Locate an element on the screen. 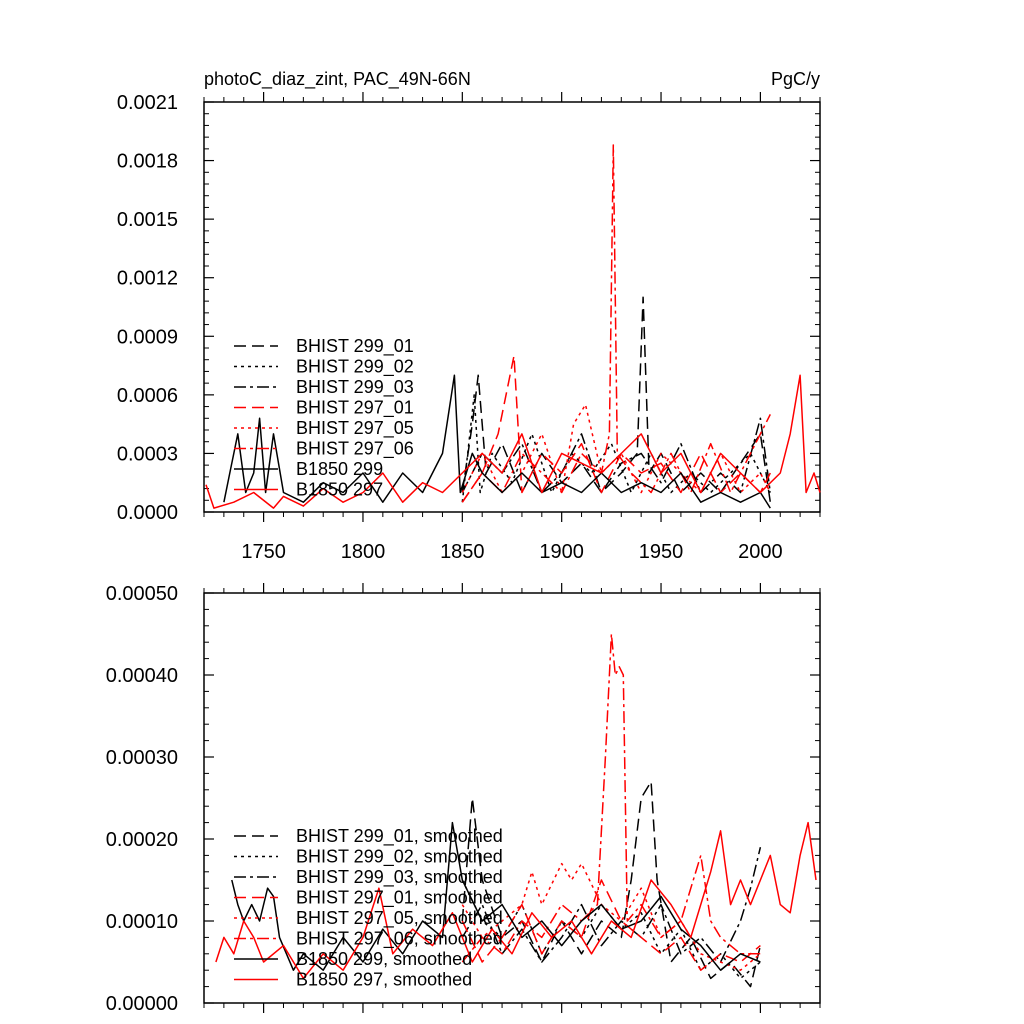 Image resolution: width=1024 pixels, height=1024 pixels. top-legend-label: B1850 299 is located at coordinates (339, 469).